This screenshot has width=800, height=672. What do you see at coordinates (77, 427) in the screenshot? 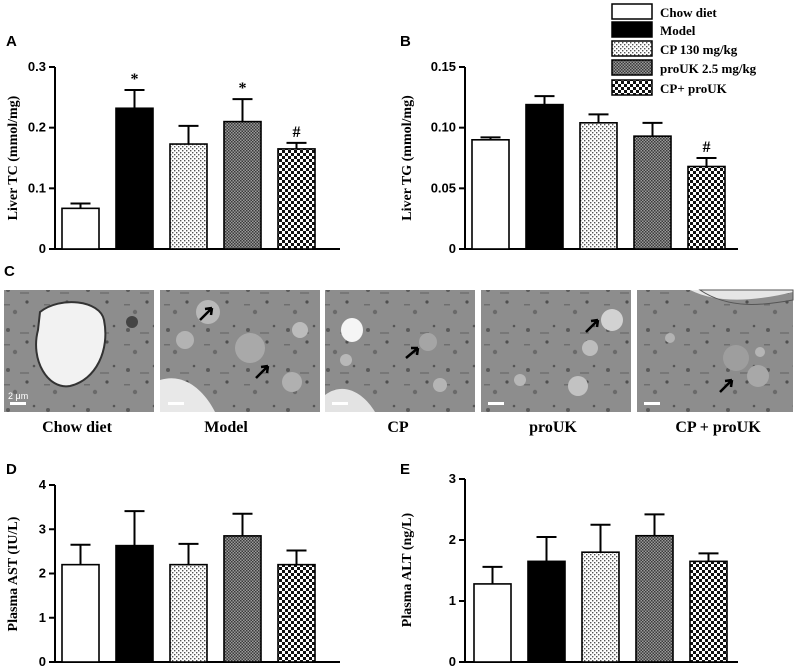
I see `caption-chow: Chow diet` at bounding box center [77, 427].